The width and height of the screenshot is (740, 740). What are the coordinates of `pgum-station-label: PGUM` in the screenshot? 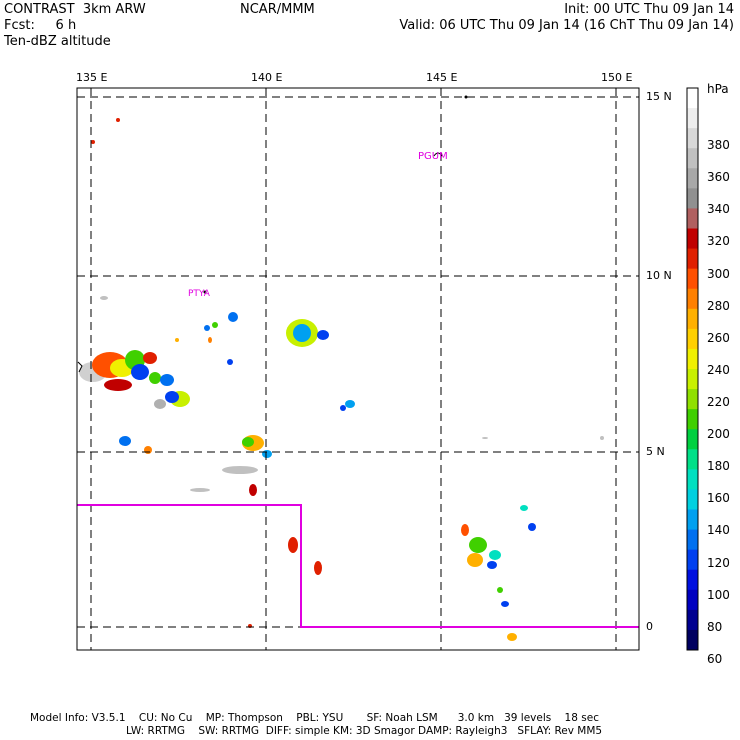 It's located at (433, 156).